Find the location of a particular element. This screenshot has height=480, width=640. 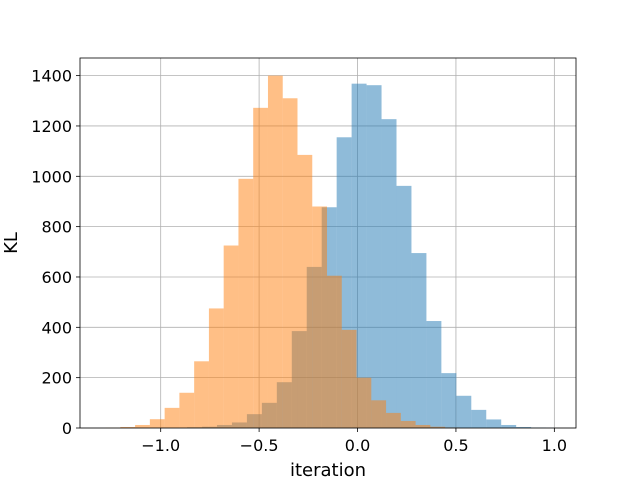

x-tick-label: 0.0 is located at coordinates (357, 445).